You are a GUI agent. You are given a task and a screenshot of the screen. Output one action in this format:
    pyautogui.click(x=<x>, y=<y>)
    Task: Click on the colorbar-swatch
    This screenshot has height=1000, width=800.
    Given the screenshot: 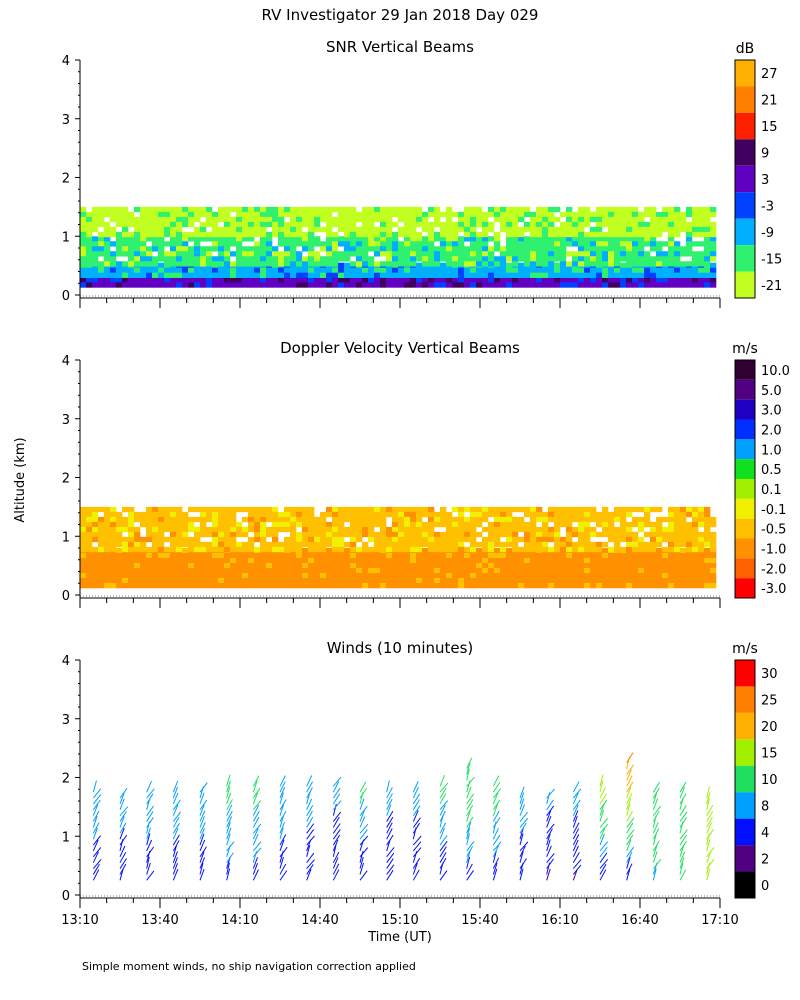 What is the action you would take?
    pyautogui.click(x=745, y=389)
    